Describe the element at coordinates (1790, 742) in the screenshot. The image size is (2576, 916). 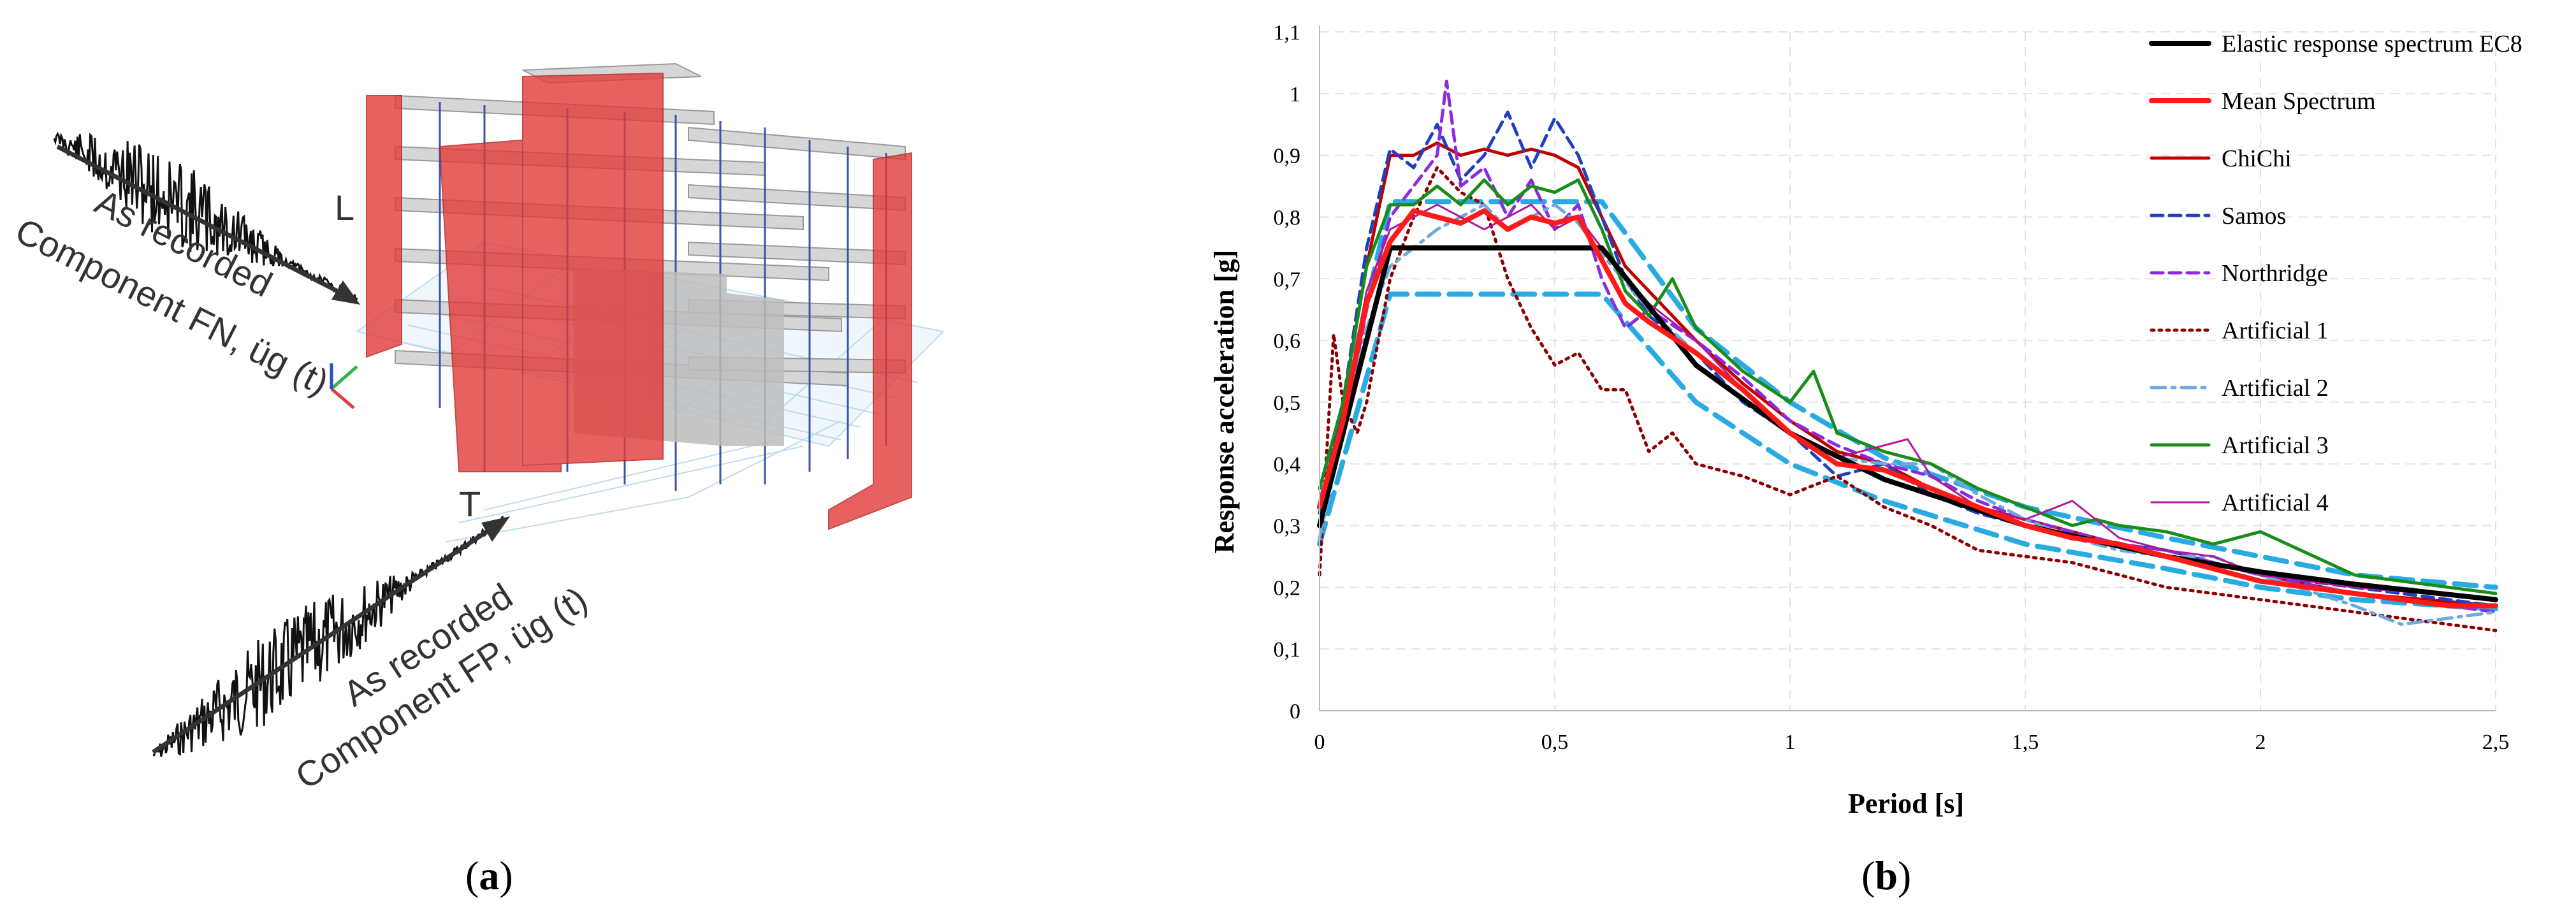
I see `x-tick-label: 1` at that location.